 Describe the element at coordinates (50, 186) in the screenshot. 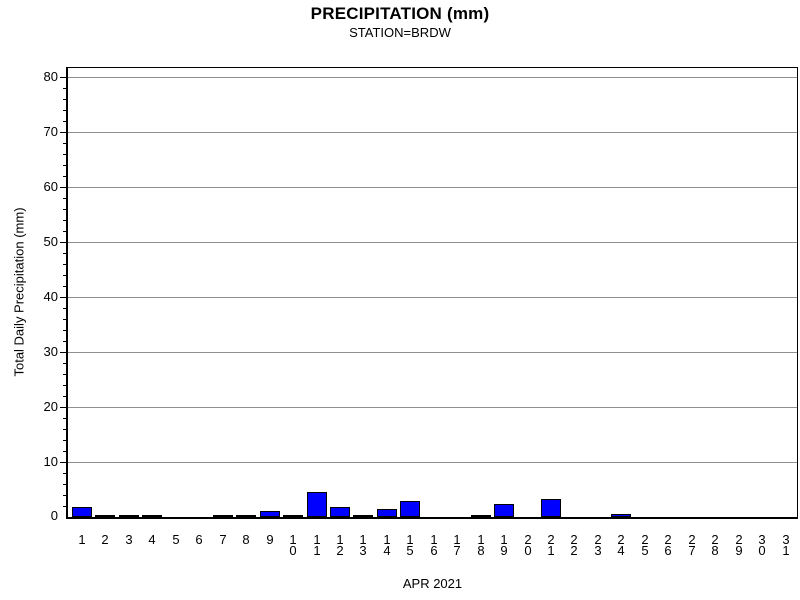

I see `y-tick-label-60: 60` at that location.